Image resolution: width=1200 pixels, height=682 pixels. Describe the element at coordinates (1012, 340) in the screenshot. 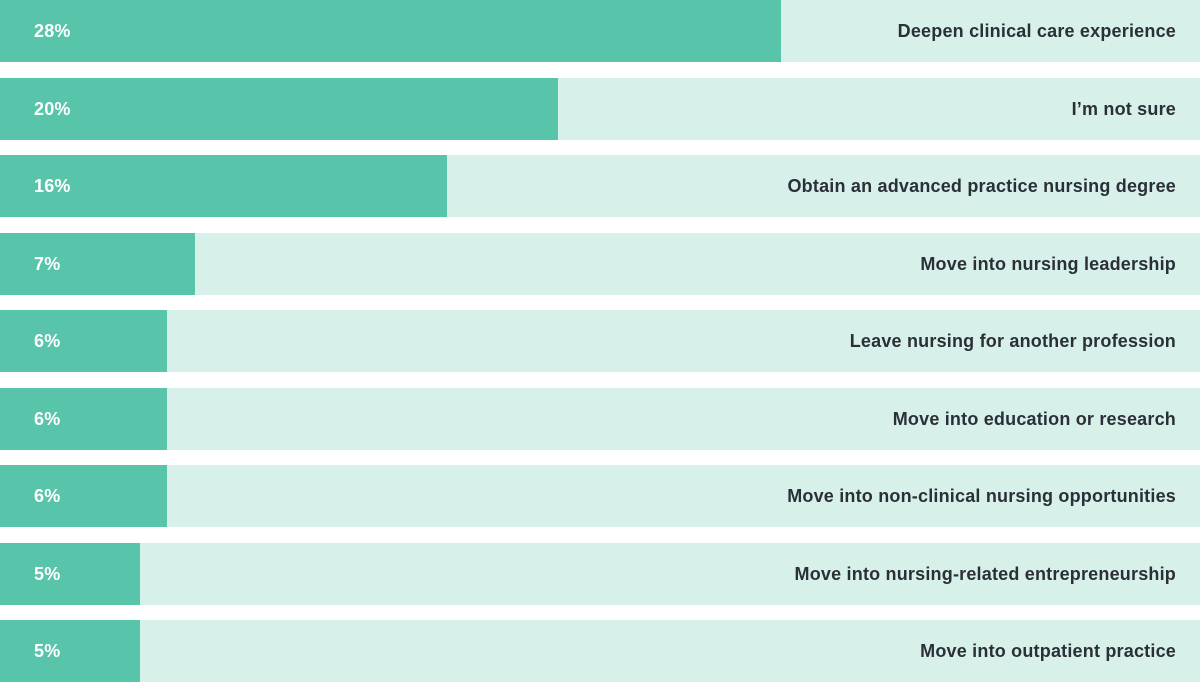

I see `category-label: Leave nursing for another profession` at that location.